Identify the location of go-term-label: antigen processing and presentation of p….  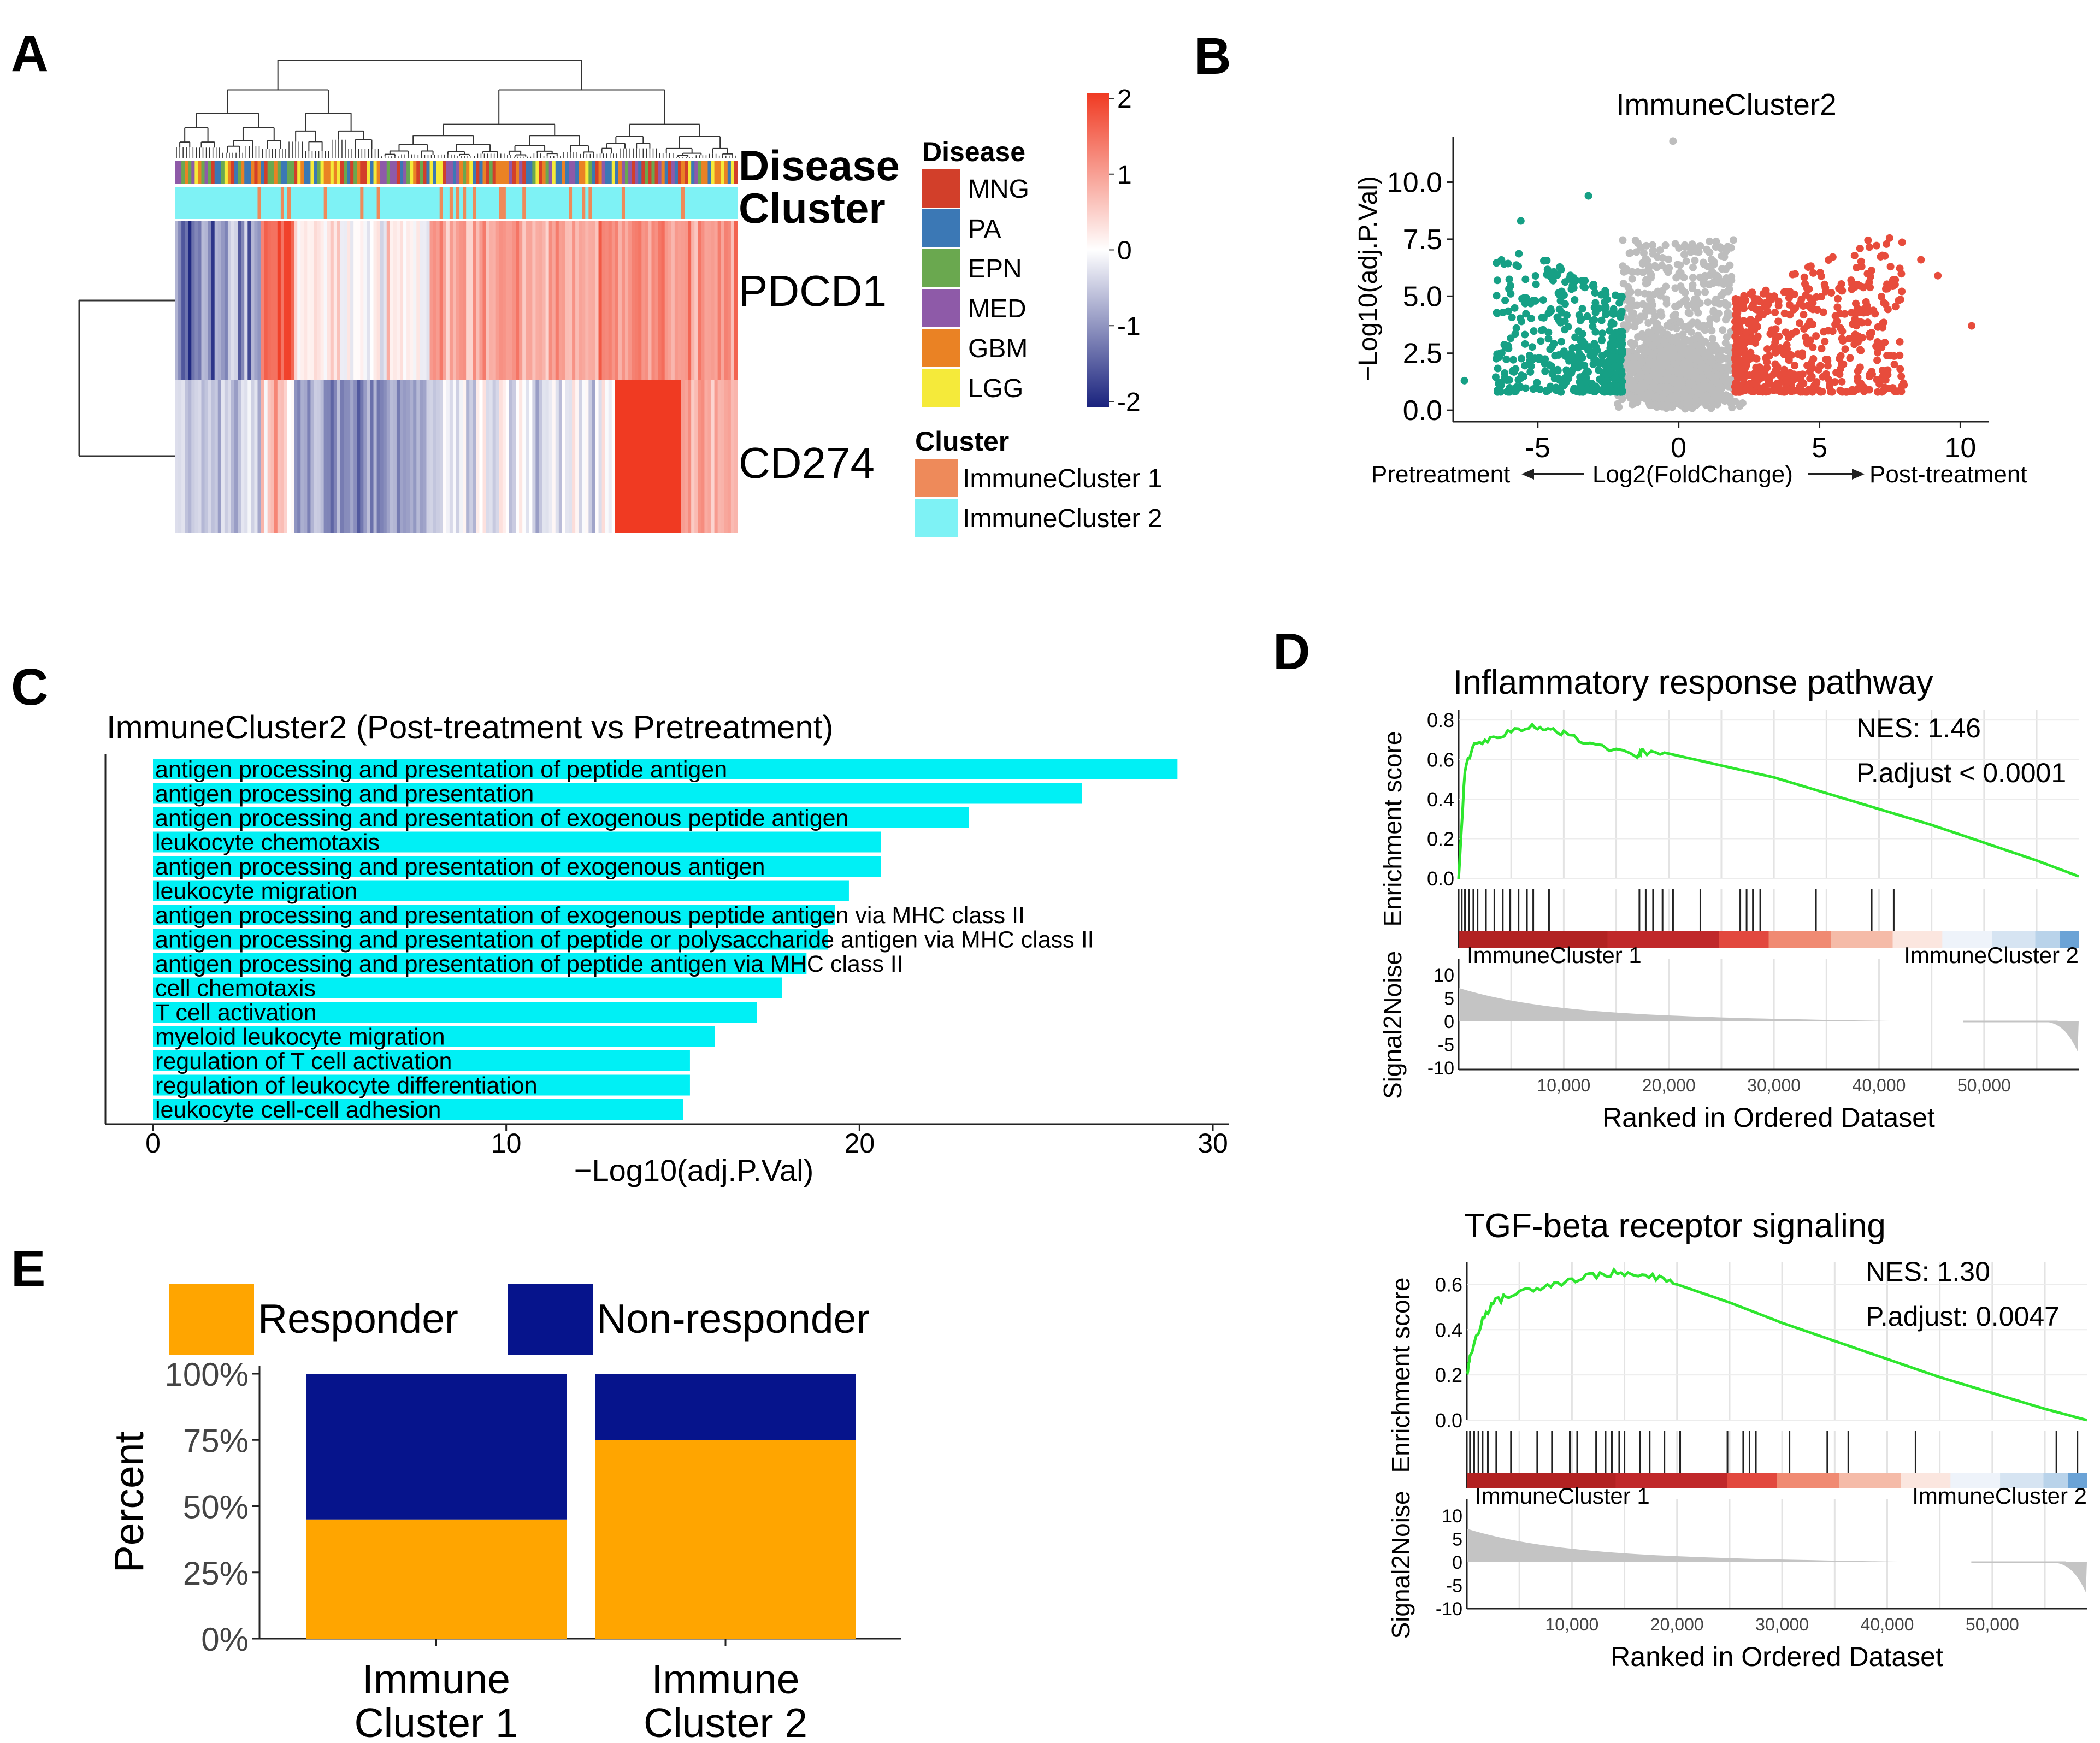
(529, 964).